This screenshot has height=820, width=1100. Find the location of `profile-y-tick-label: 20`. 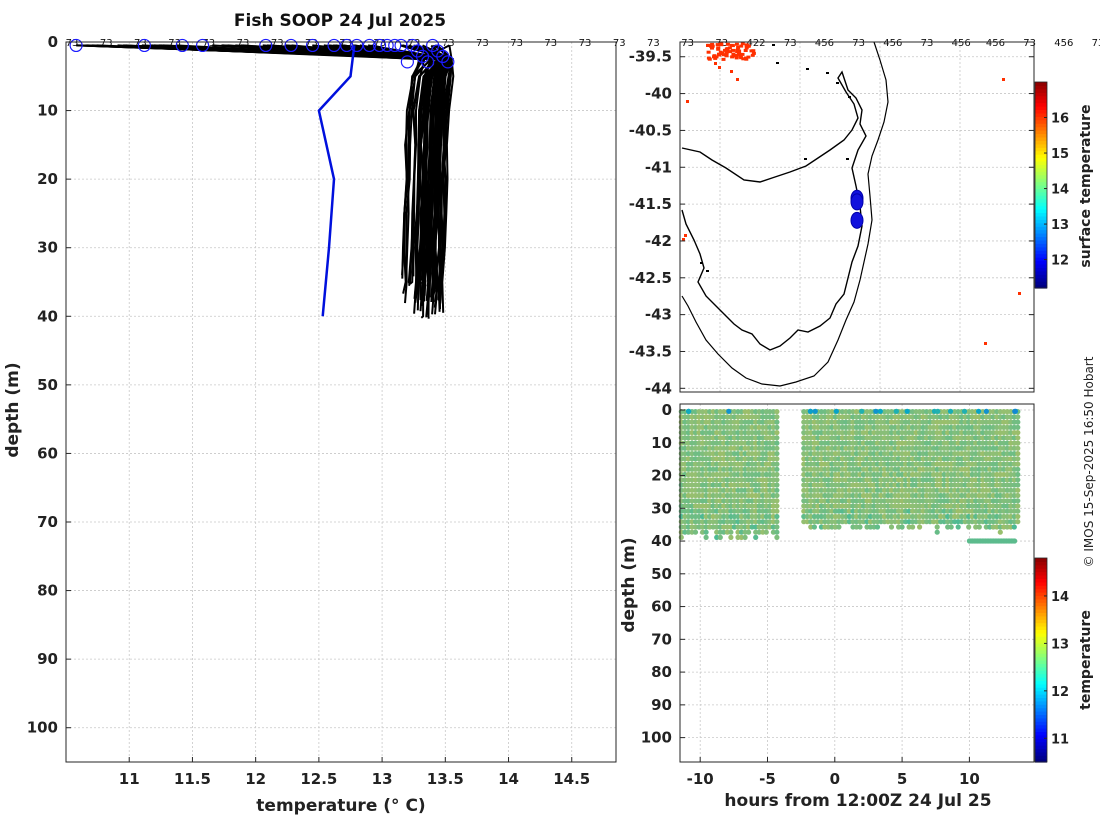

profile-y-tick-label: 20 is located at coordinates (47, 179).